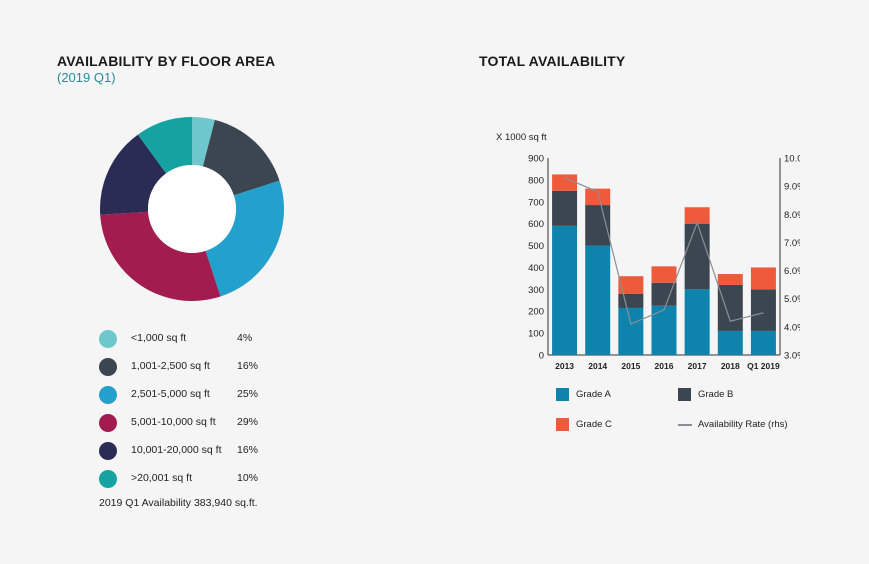 The height and width of the screenshot is (564, 869). Describe the element at coordinates (173, 422) in the screenshot. I see `legend-label: 5,001-10,000 sq ft` at that location.